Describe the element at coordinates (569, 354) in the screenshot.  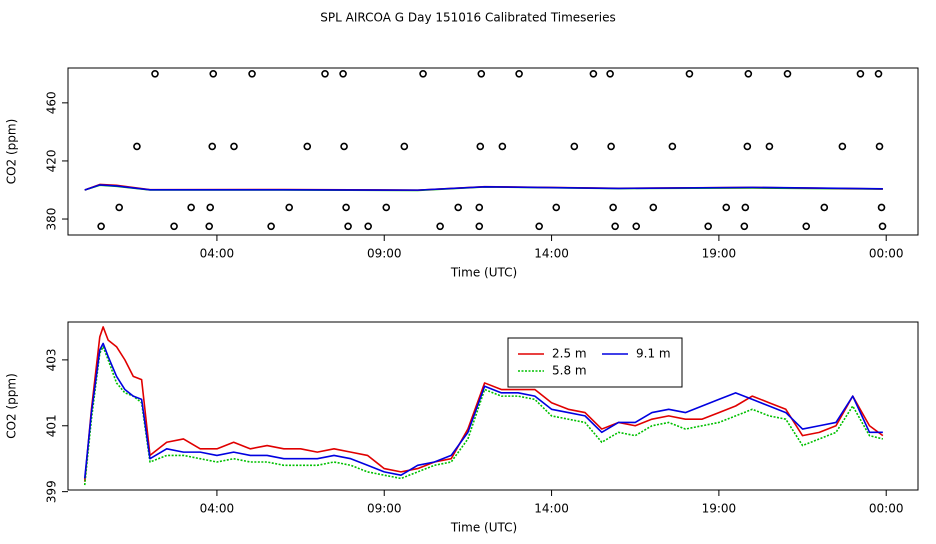
I see `legend-label: 2.5 m` at that location.